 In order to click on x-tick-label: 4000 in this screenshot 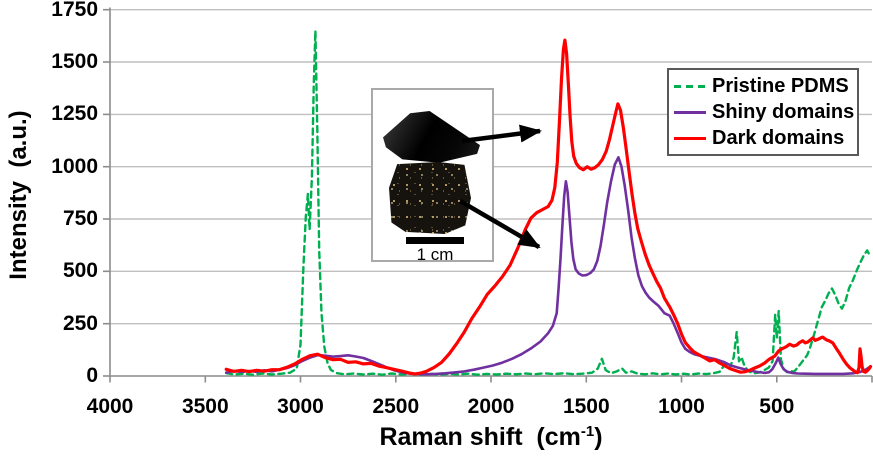, I will do `click(110, 406)`.